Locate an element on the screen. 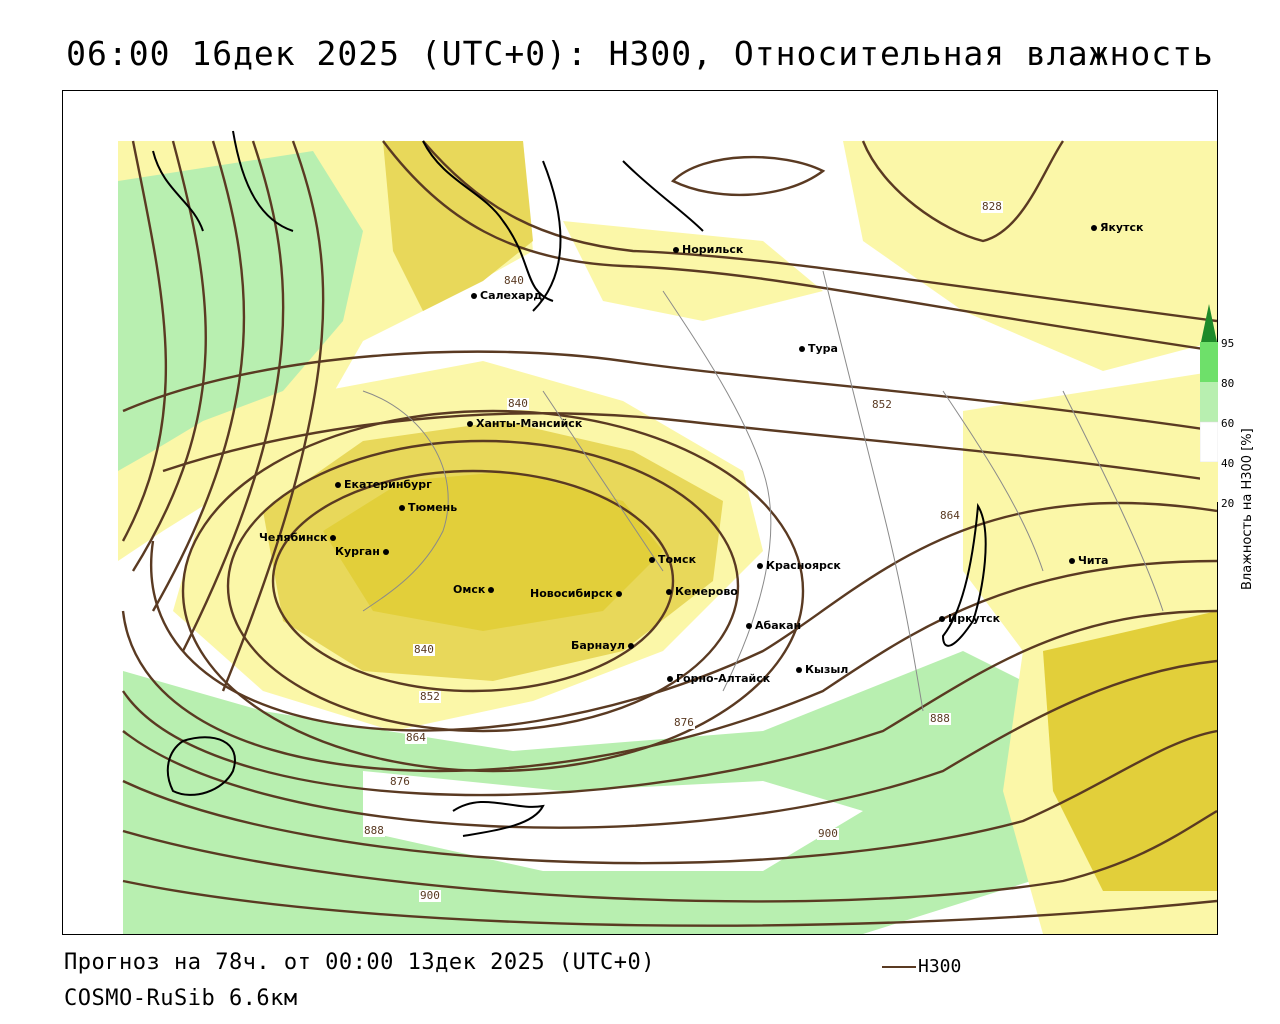  city-barnaul: Барнаул is located at coordinates (604, 646).